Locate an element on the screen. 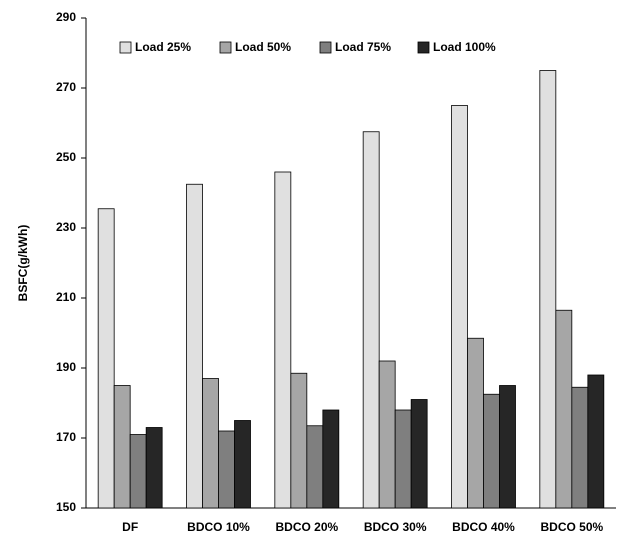  x-tick-label: BDCO 10% is located at coordinates (218, 527).